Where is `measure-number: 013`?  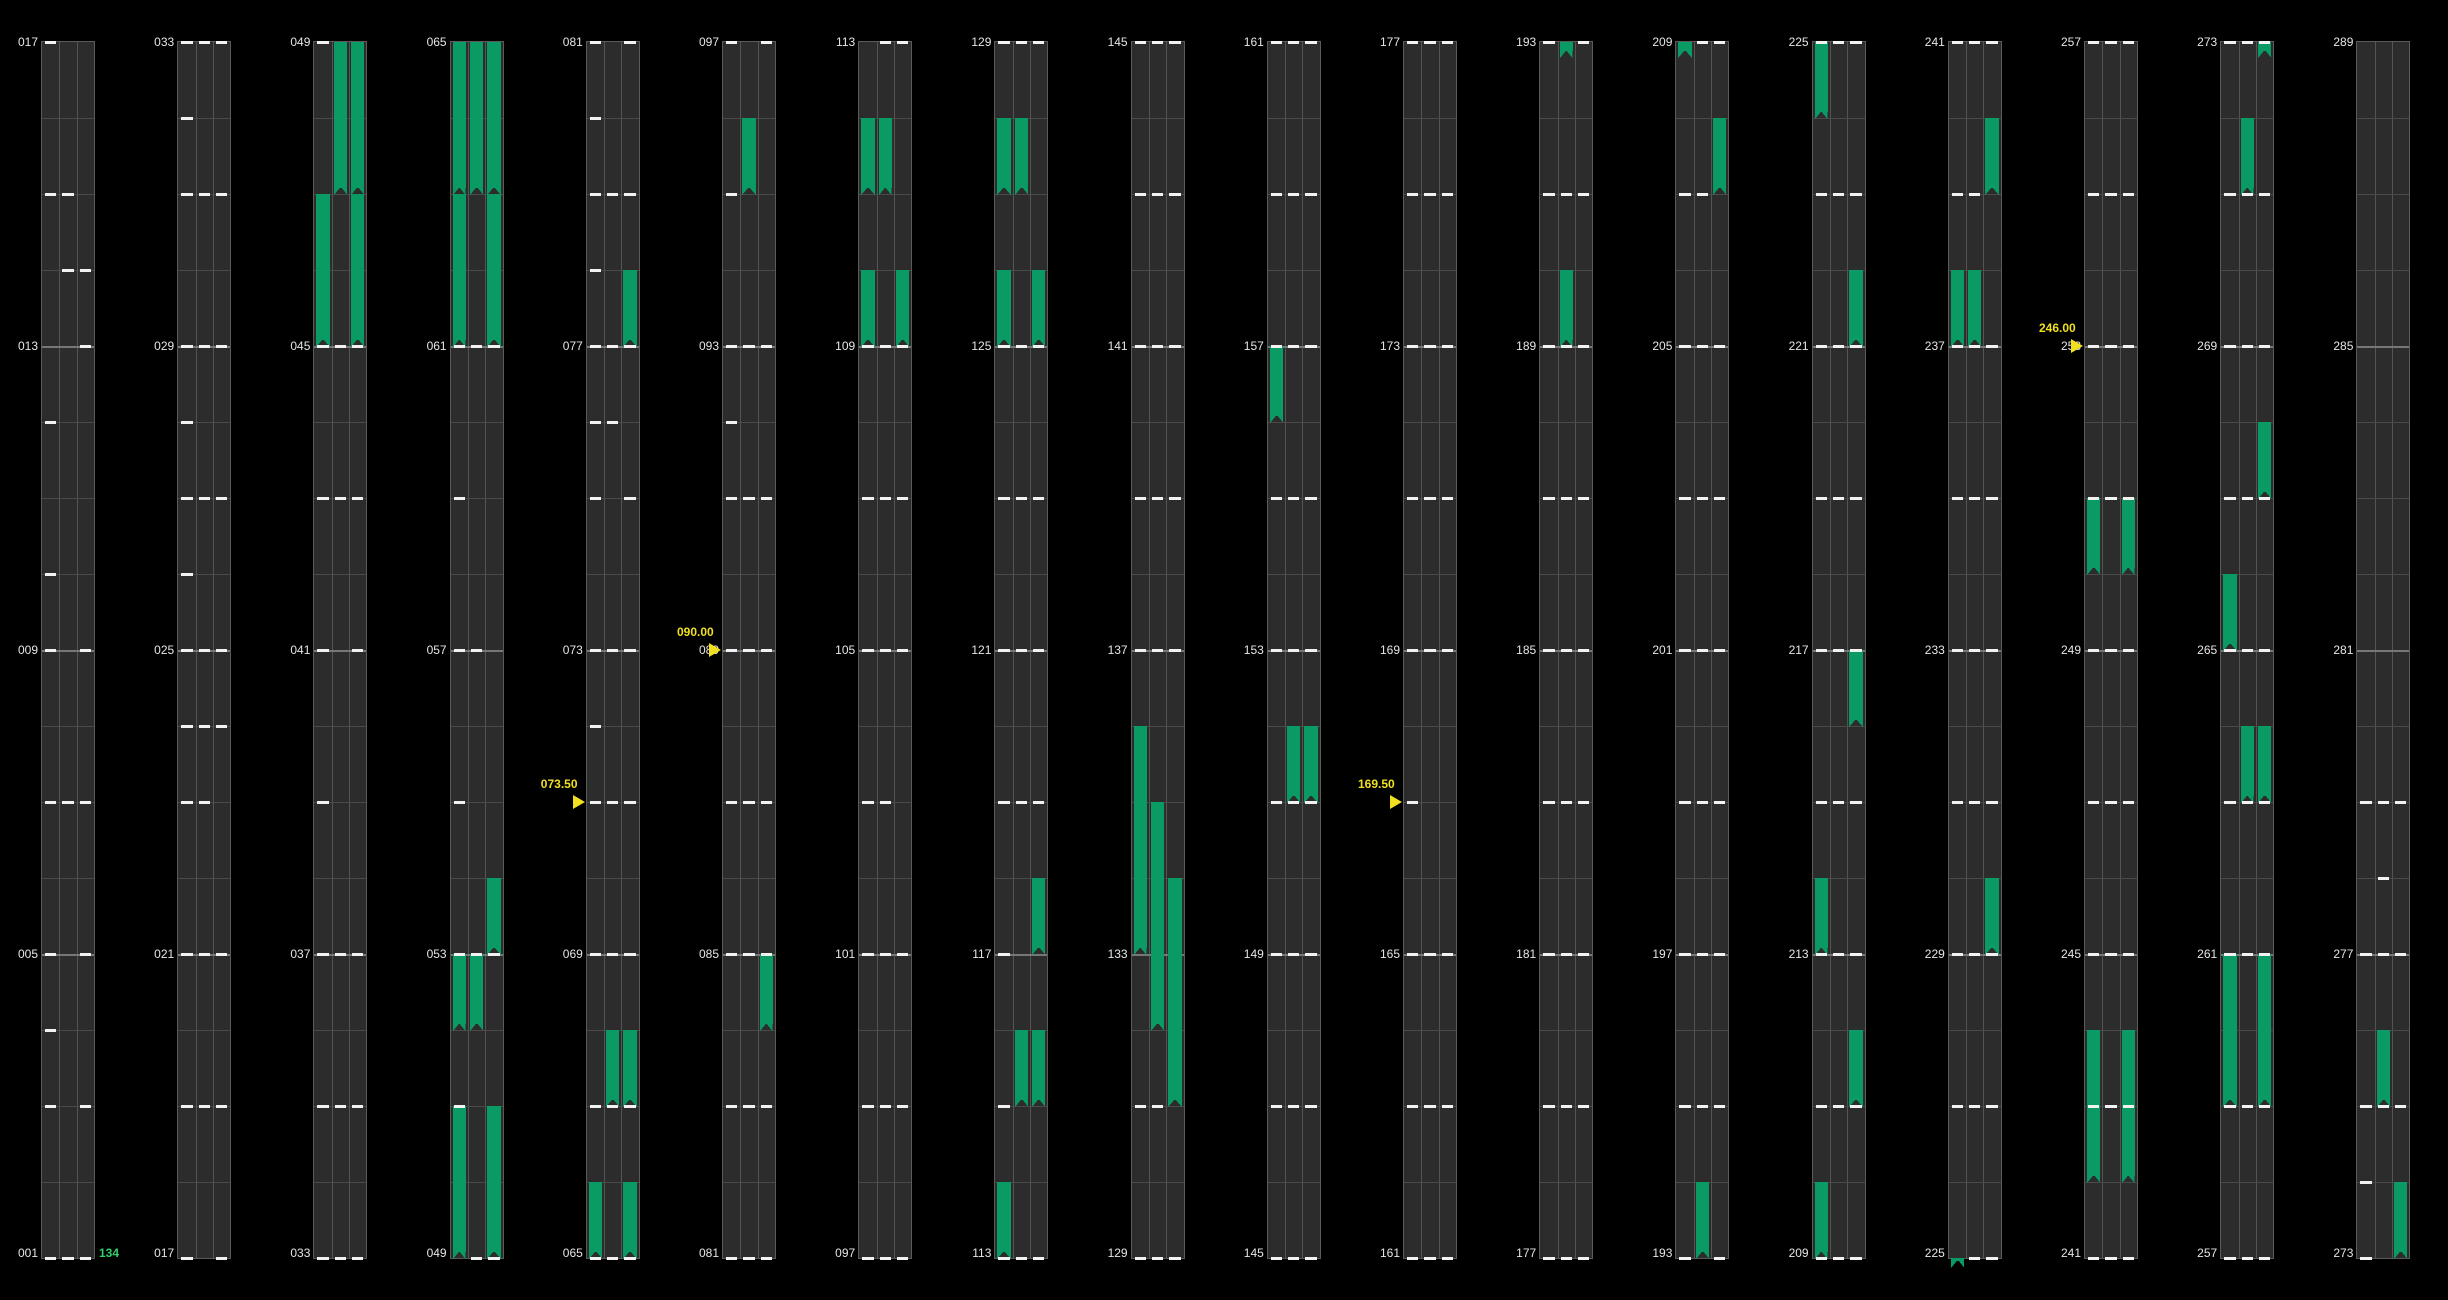
measure-number: 013 is located at coordinates (27, 346).